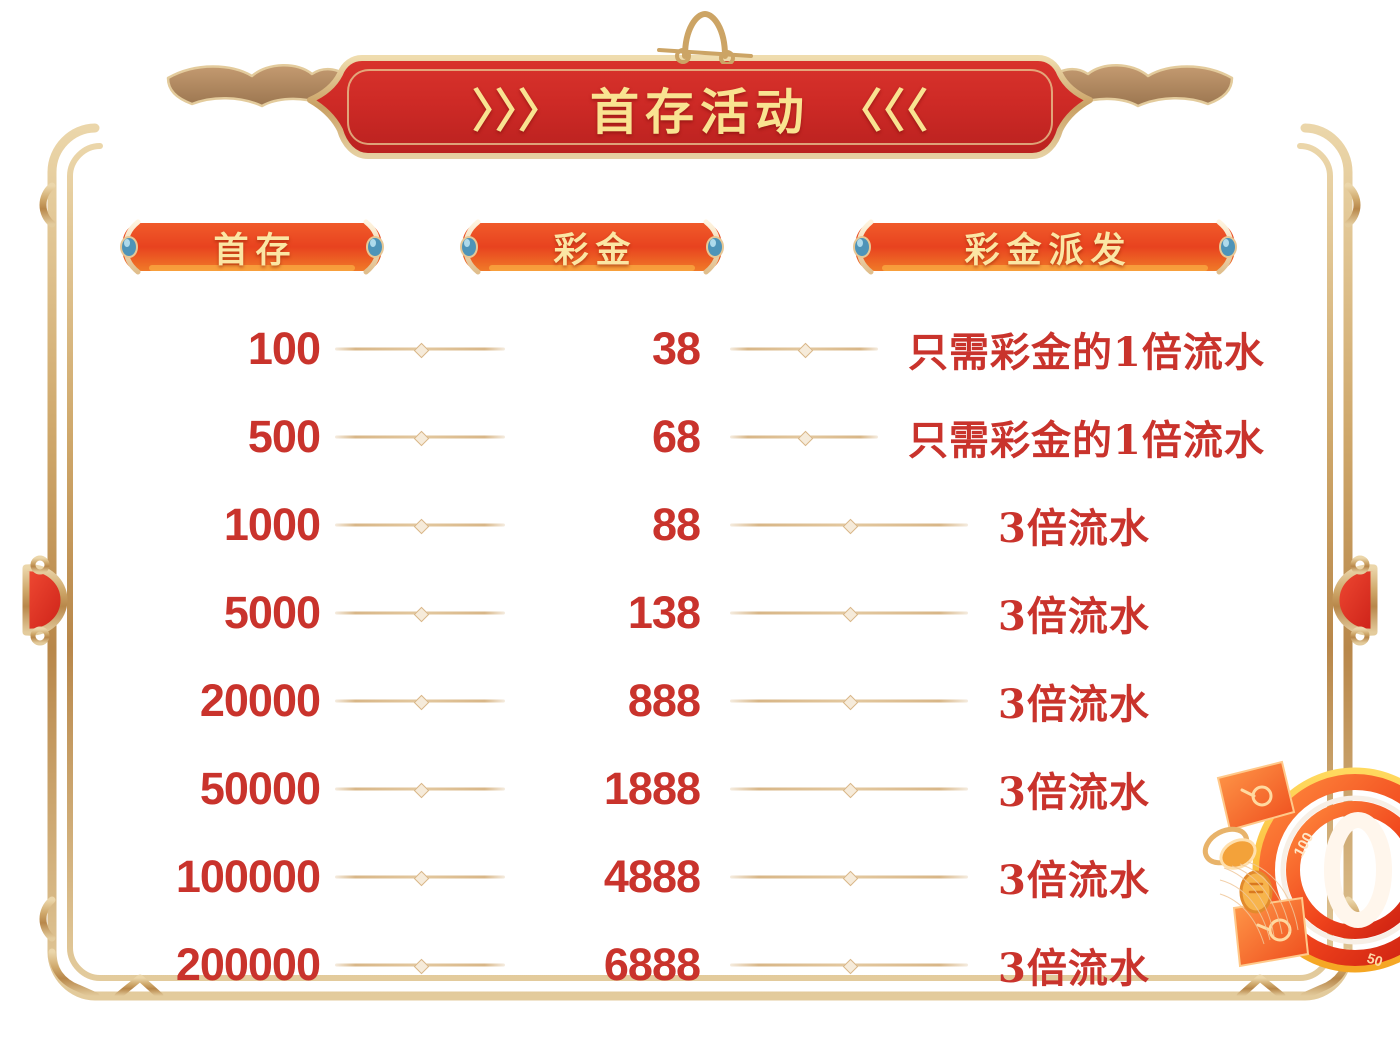  Describe the element at coordinates (1048, 250) in the screenshot. I see `header-pill-release-label: 彩金派发` at that location.